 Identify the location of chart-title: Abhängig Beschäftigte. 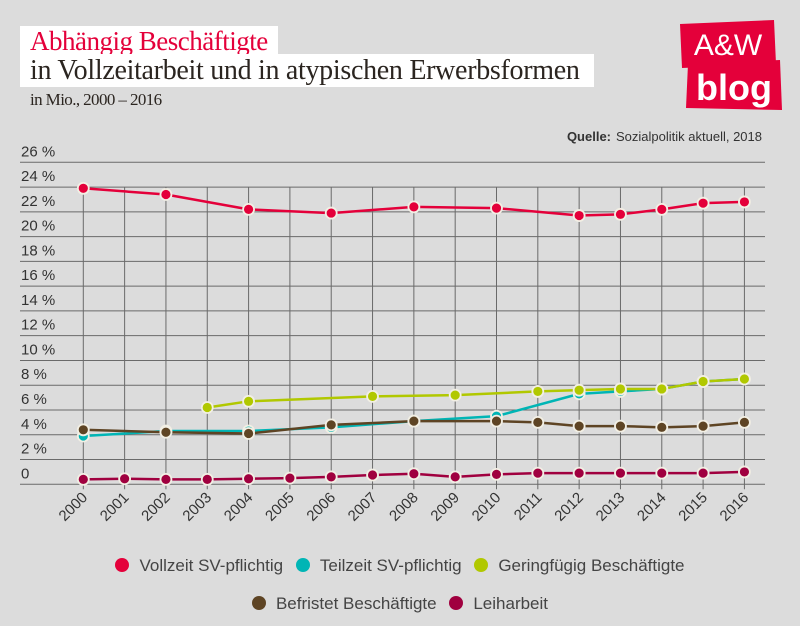
(149, 41).